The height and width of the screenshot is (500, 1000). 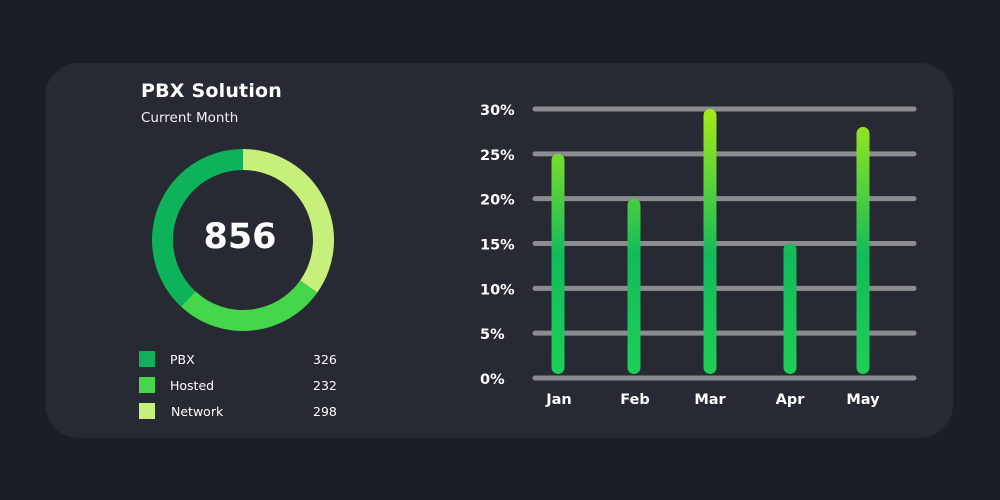 I want to click on bar-jan, so click(x=558, y=263).